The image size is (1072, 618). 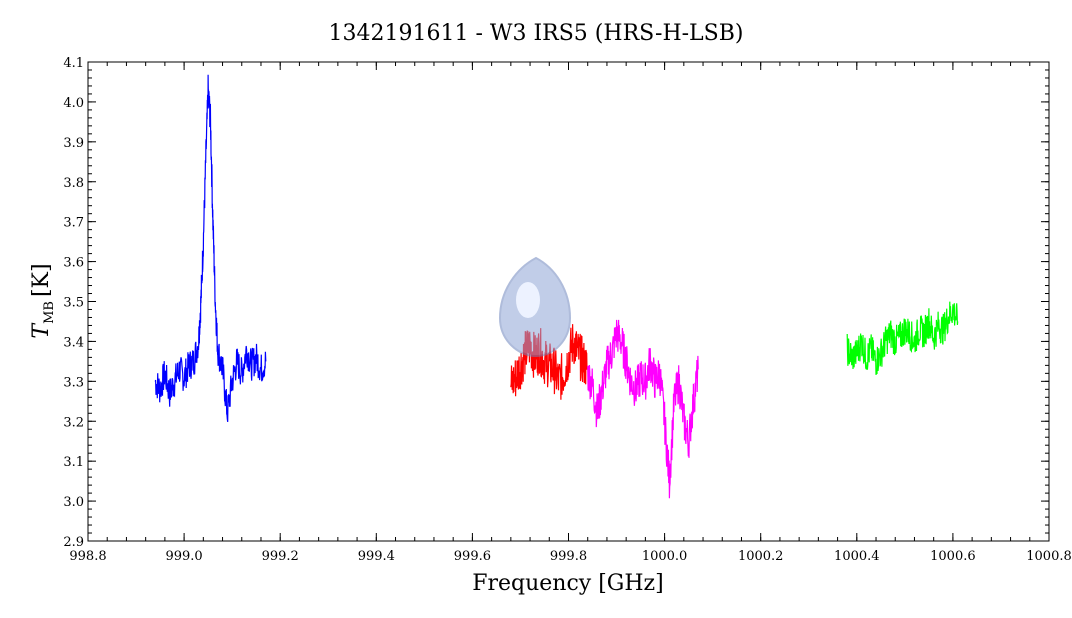 What do you see at coordinates (953, 556) in the screenshot?
I see `x-tick-label: 1000.6` at bounding box center [953, 556].